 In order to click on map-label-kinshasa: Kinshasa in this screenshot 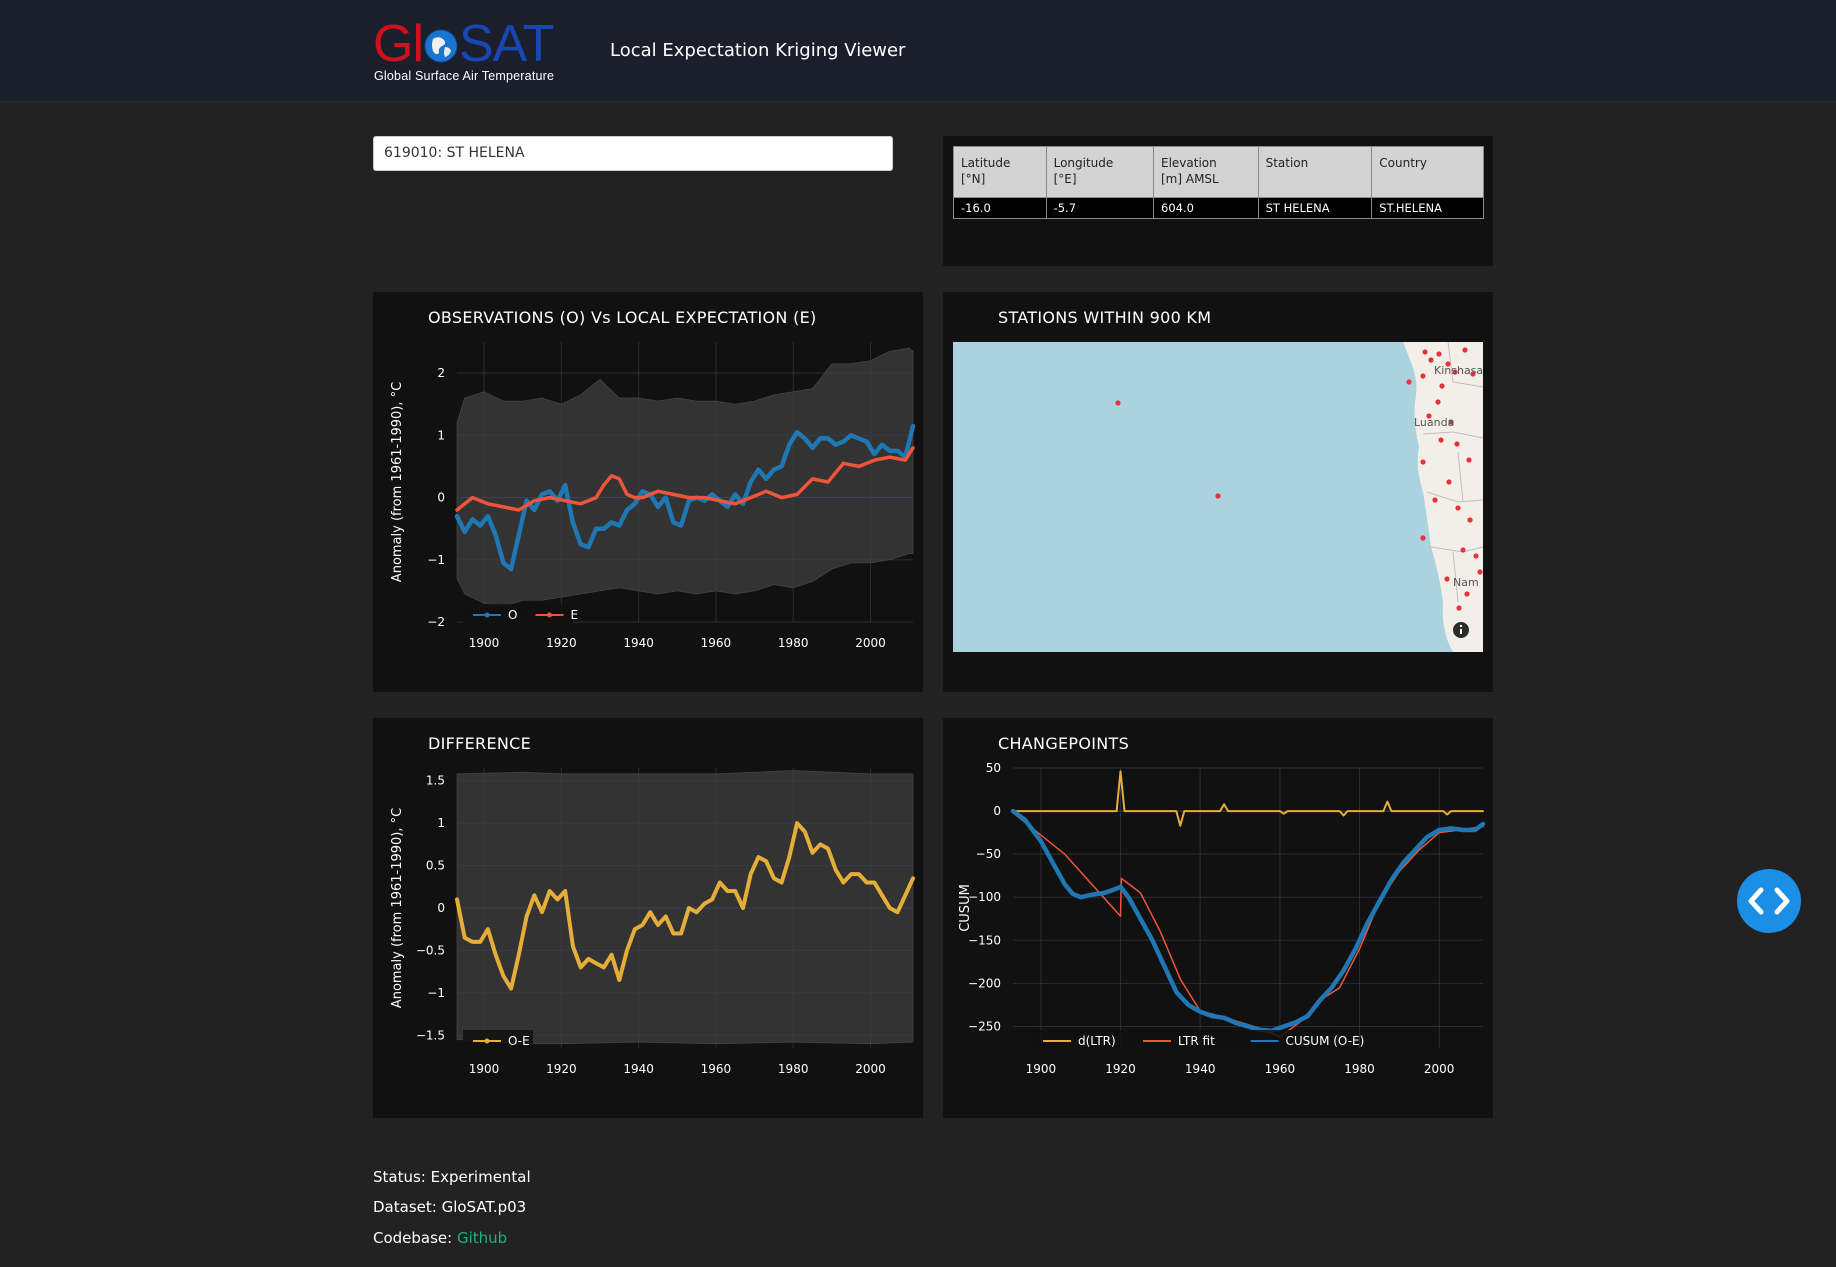, I will do `click(1458, 370)`.